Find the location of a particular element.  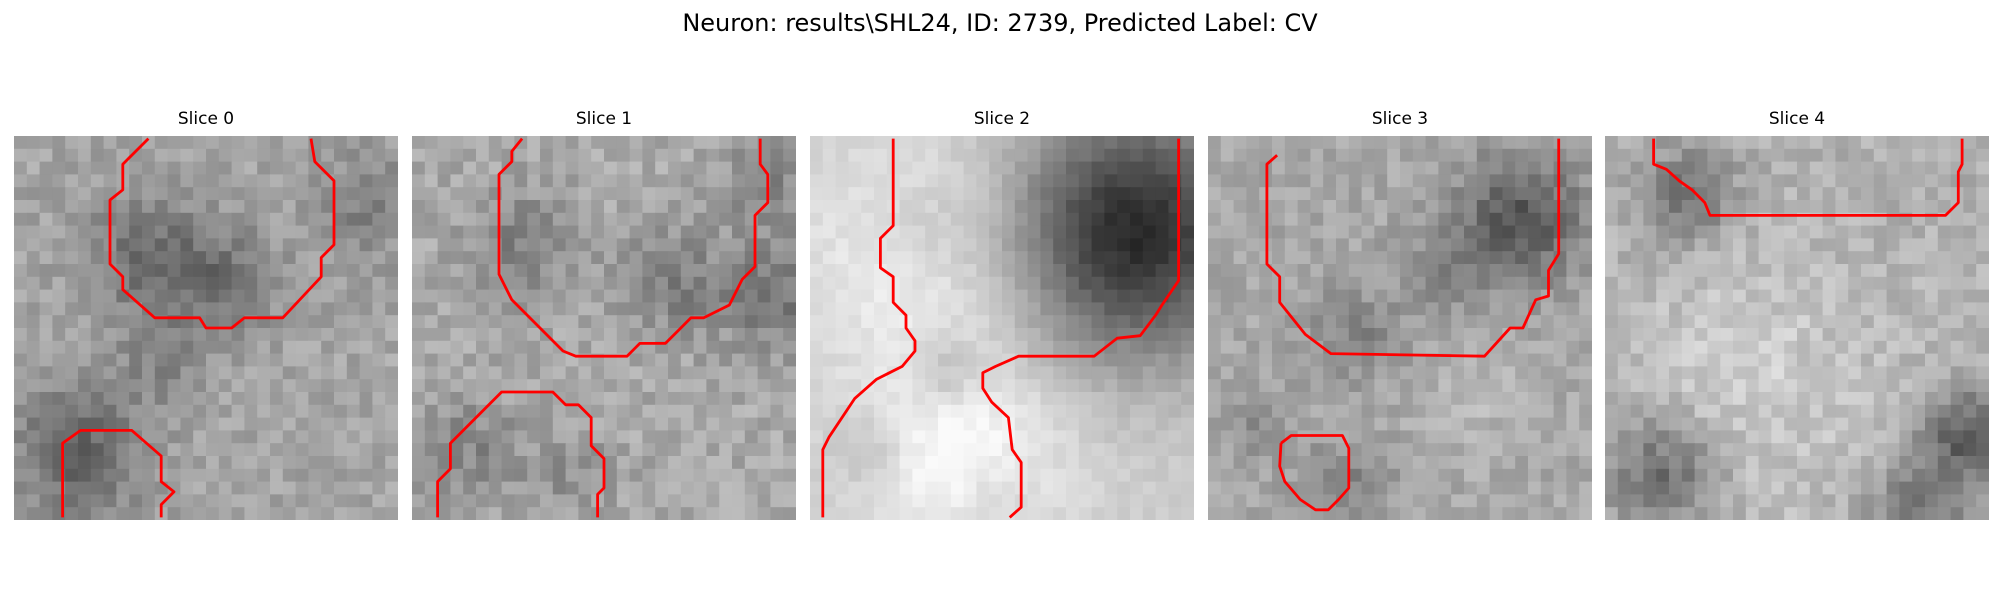

slice-panel-2: Slice 2 is located at coordinates (1002, 314).